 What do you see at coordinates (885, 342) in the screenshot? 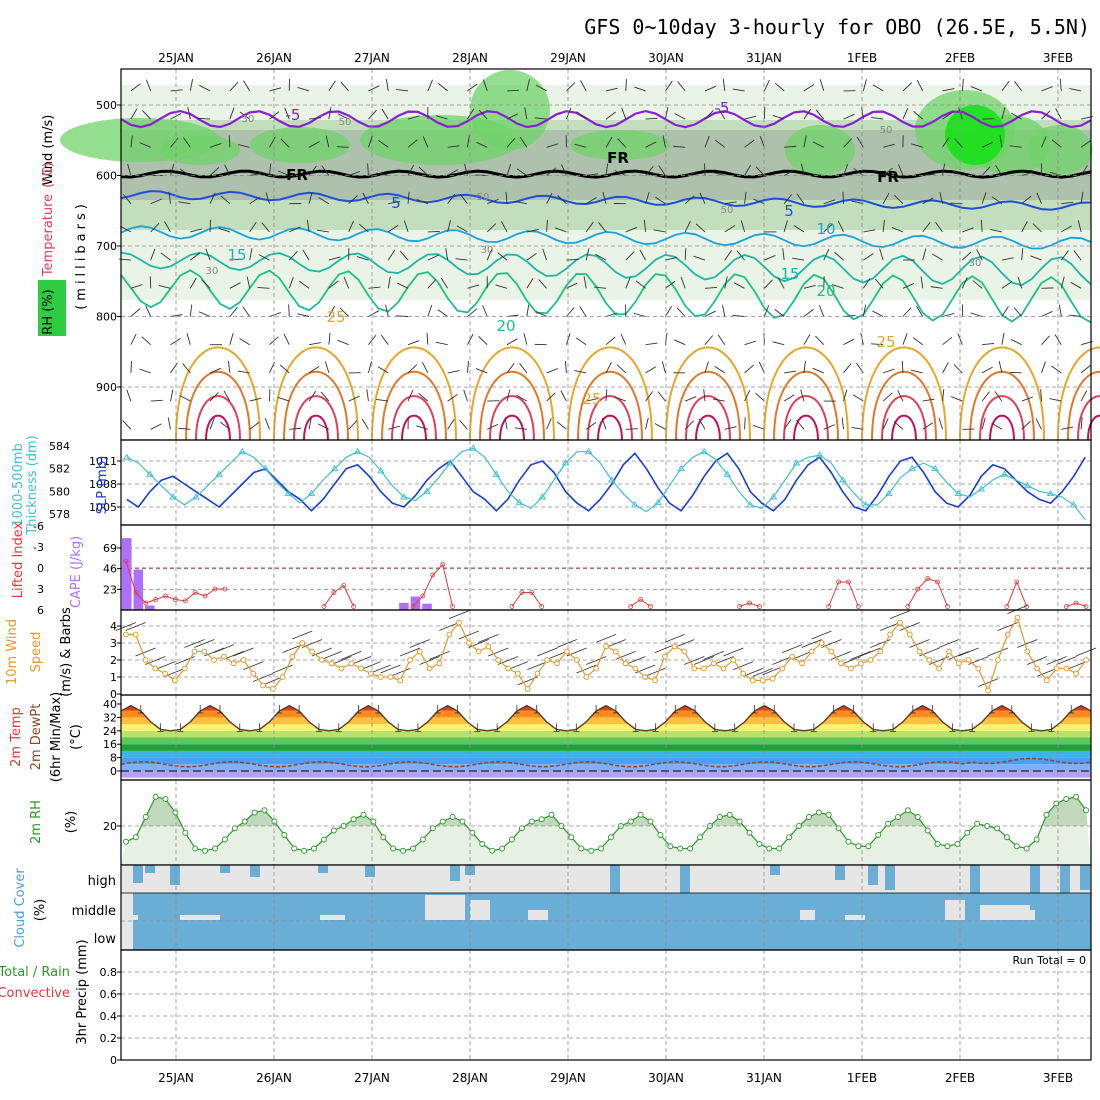
I see `contour-label: 25` at bounding box center [885, 342].